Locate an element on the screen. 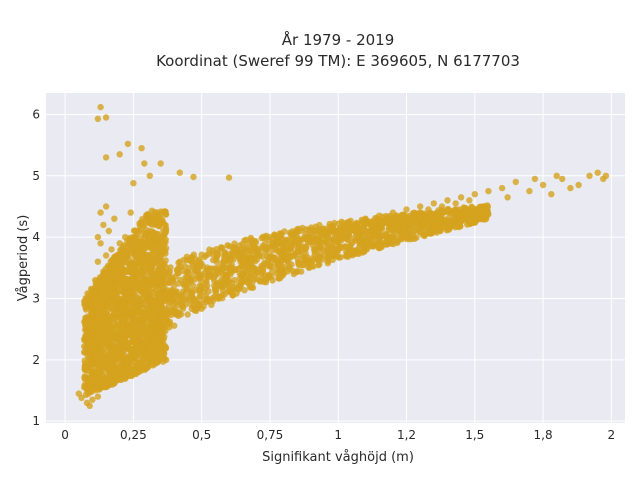 The height and width of the screenshot is (480, 640). x-tick-label: 0,75 is located at coordinates (270, 435).